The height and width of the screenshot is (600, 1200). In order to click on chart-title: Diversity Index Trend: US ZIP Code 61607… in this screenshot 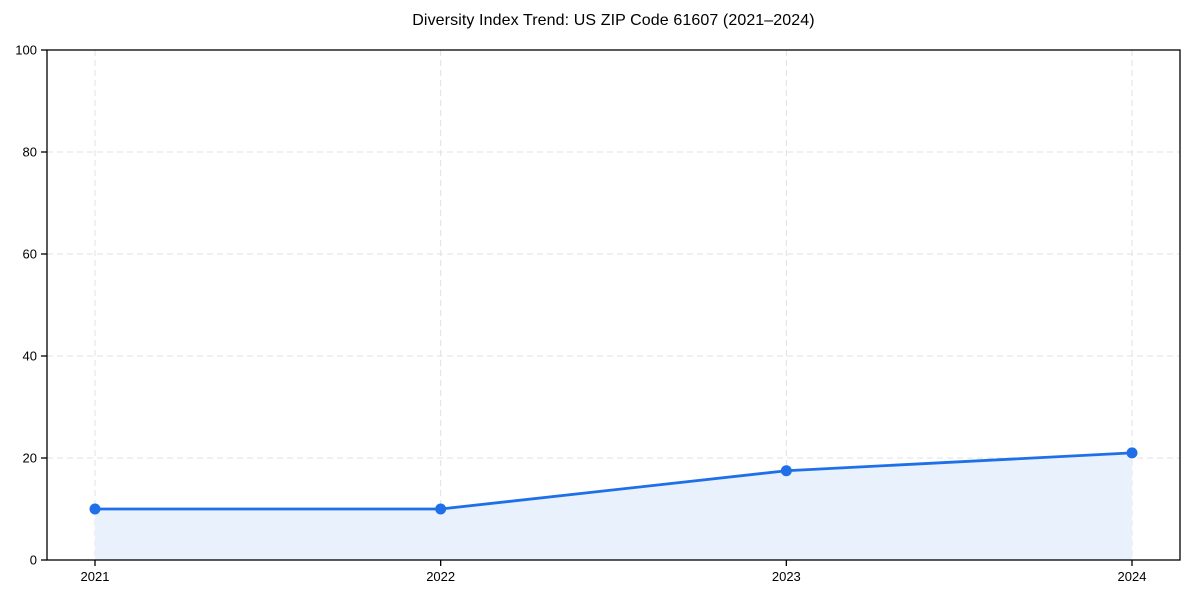, I will do `click(613, 20)`.